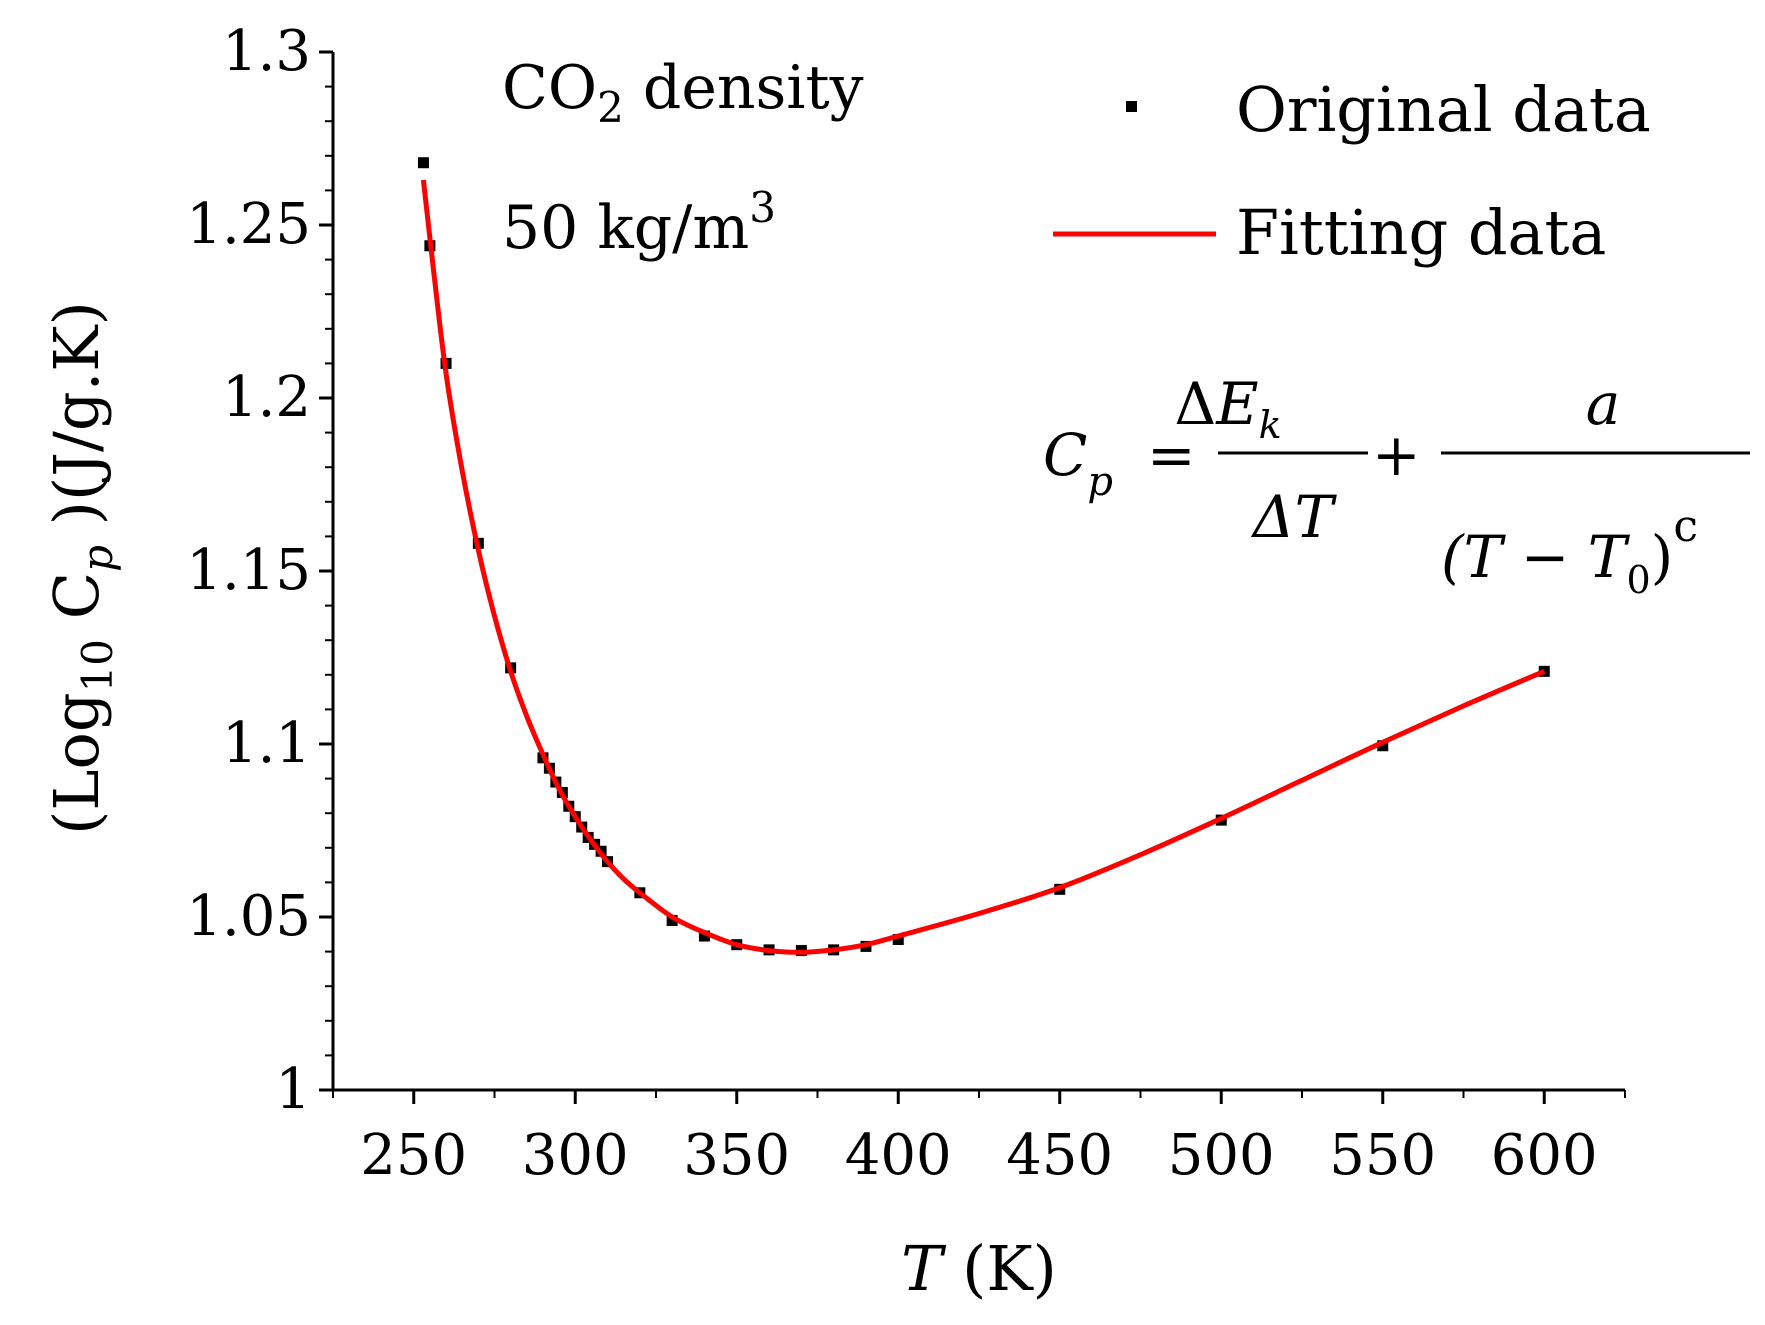 This screenshot has height=1325, width=1765. Describe the element at coordinates (1294, 517) in the screenshot. I see `formula-den1: ΔT` at that location.